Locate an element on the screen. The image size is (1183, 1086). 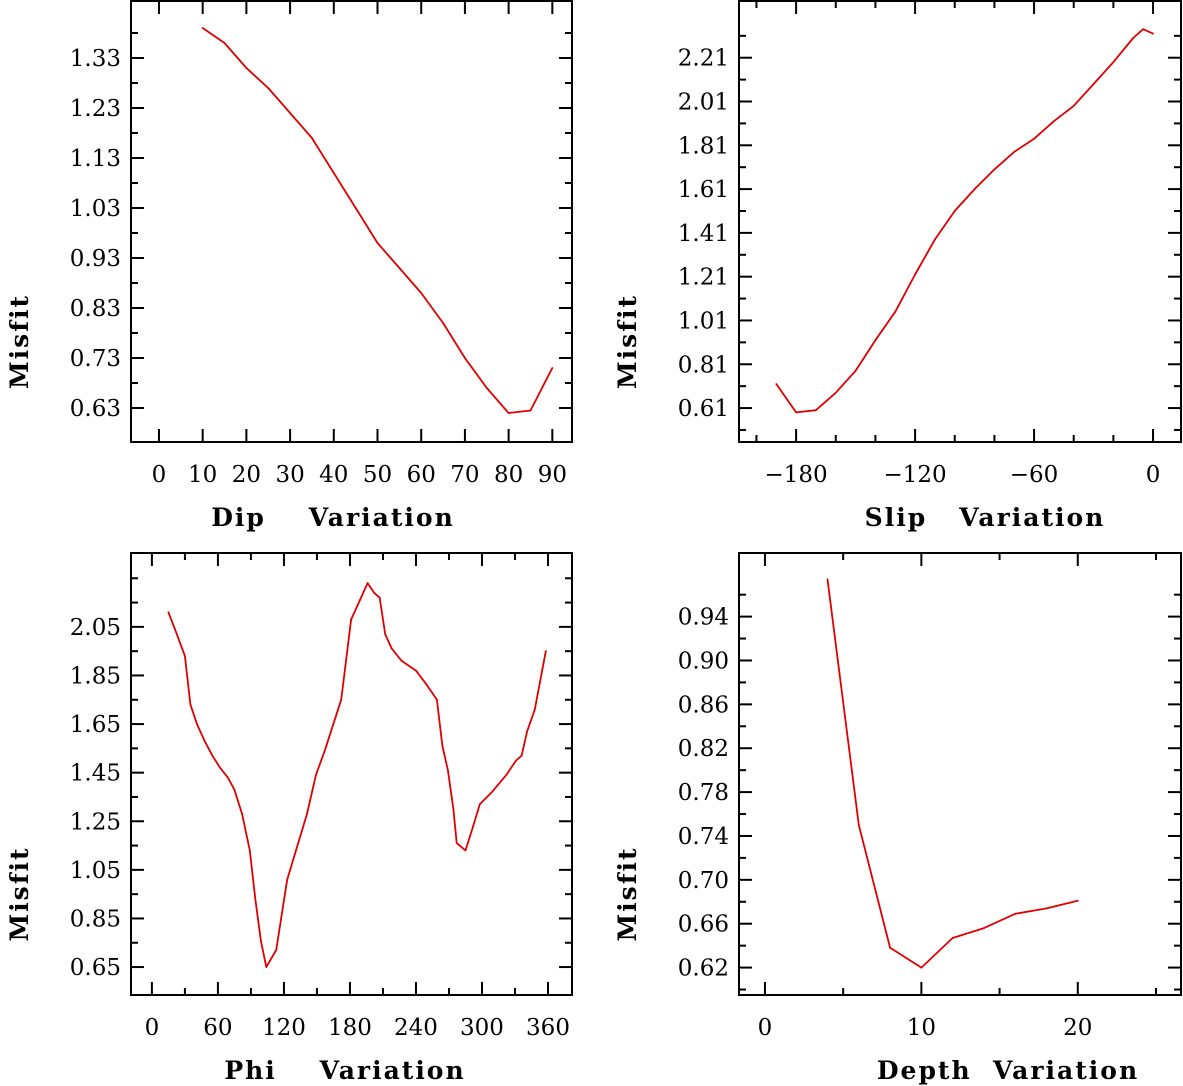
x-tick-label: 360 is located at coordinates (548, 1028).